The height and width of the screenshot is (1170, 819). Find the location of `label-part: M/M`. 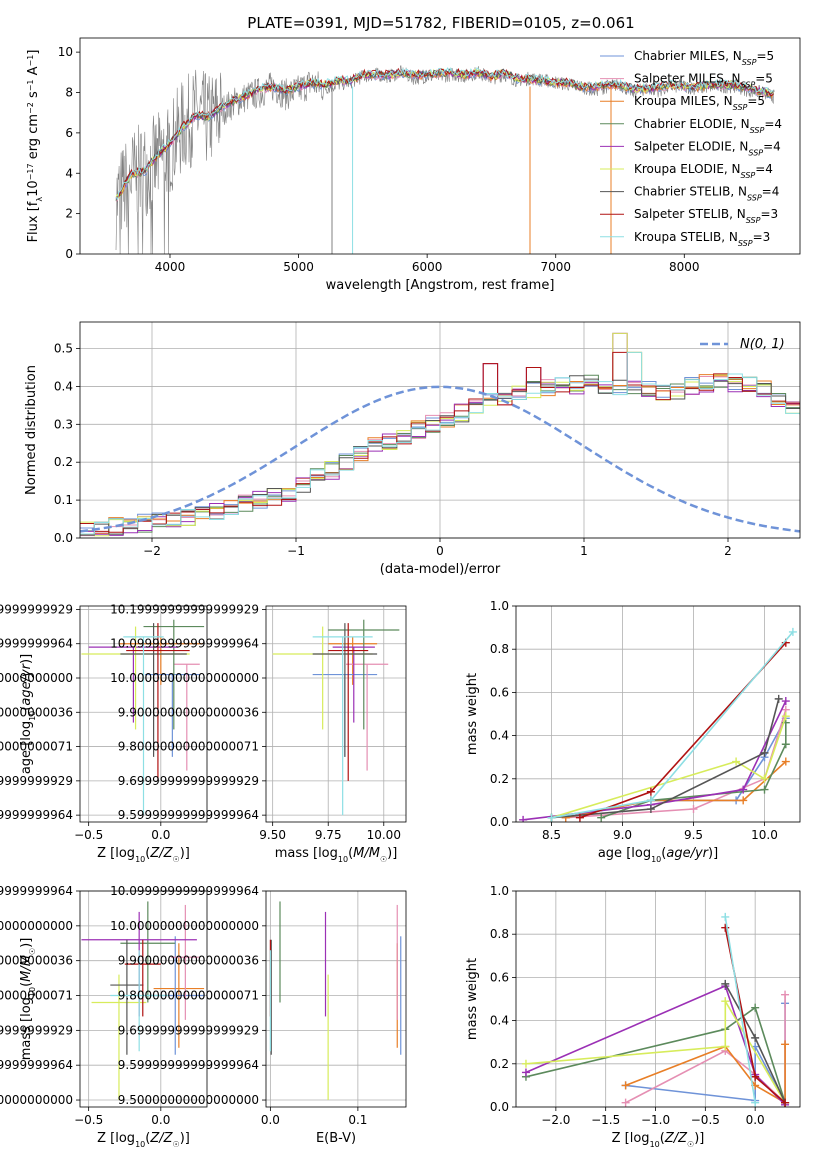

label-part: M/M is located at coordinates (366, 853).